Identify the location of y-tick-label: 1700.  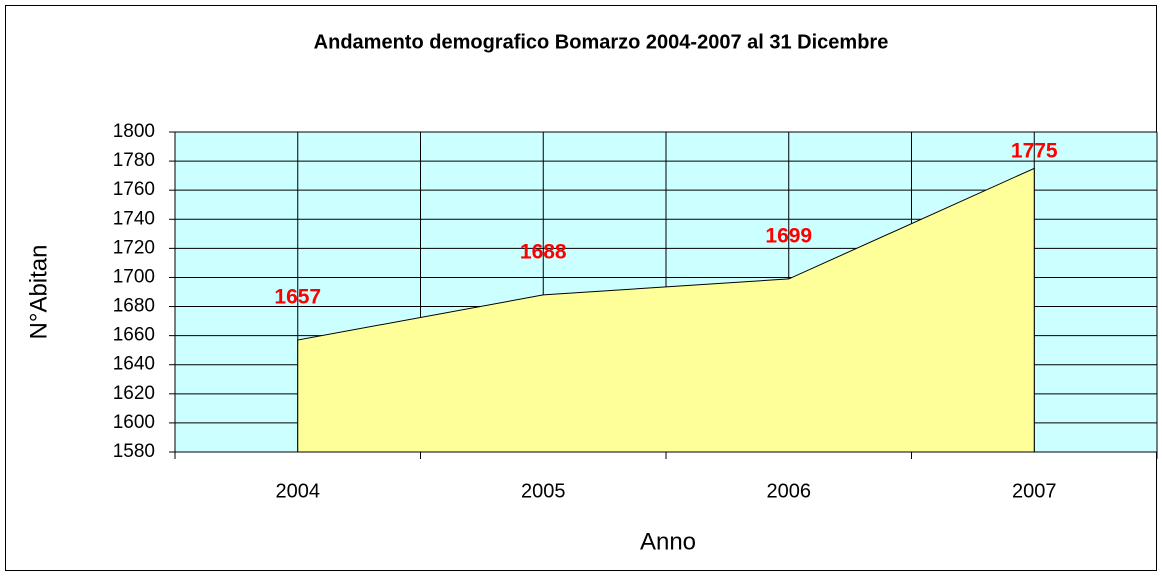
(134, 276).